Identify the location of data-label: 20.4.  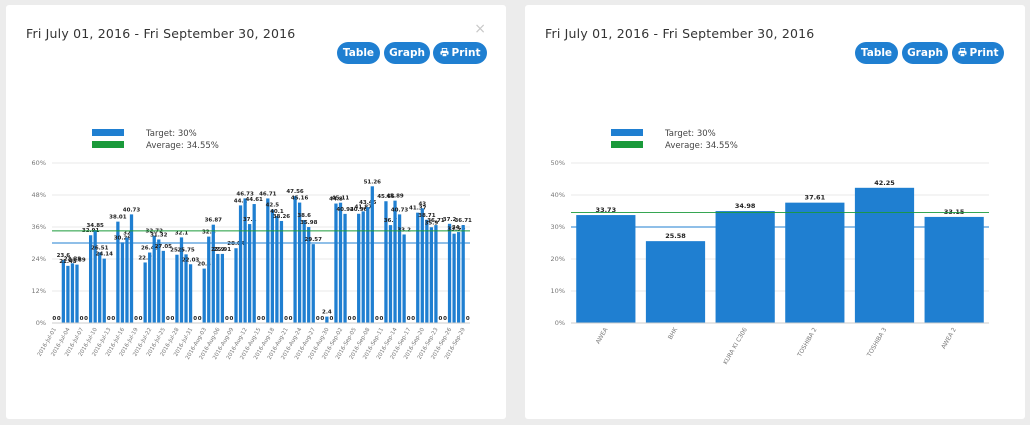
(204, 265).